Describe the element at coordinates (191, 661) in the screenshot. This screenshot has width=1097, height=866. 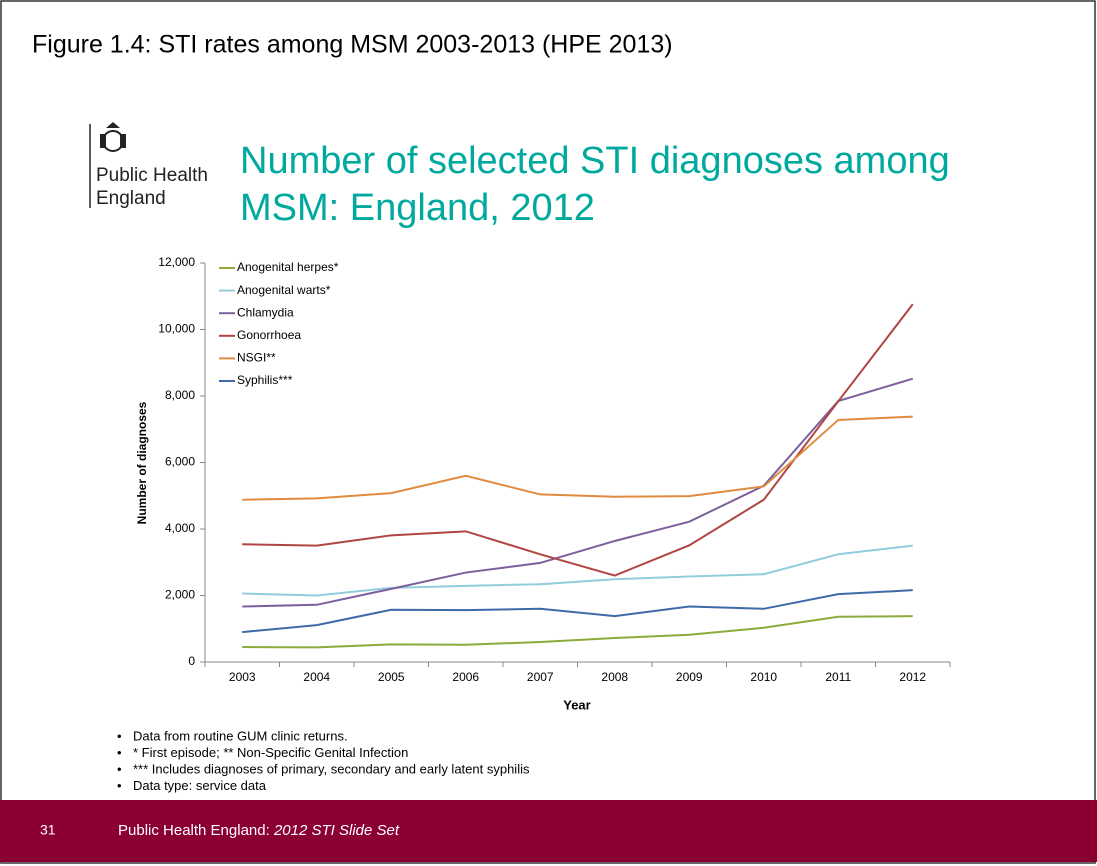
I see `y-tick-label: 0` at that location.